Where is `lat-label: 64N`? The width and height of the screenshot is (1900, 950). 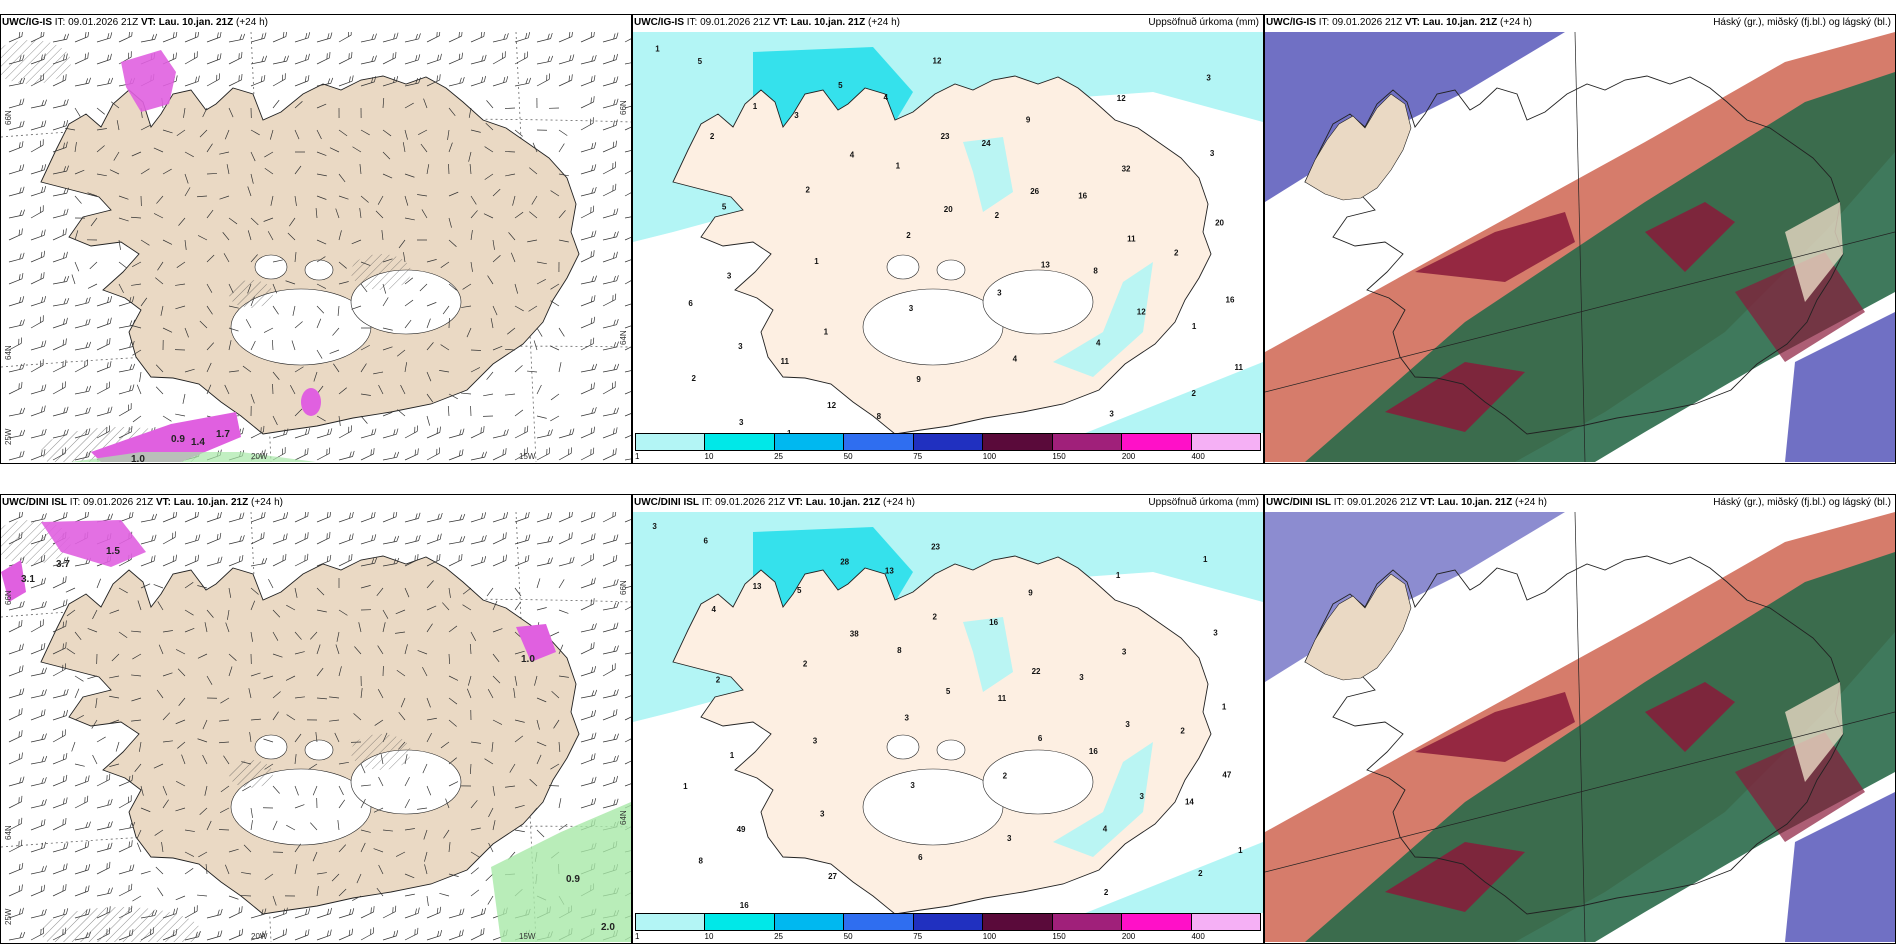
lat-label: 64N is located at coordinates (8, 832).